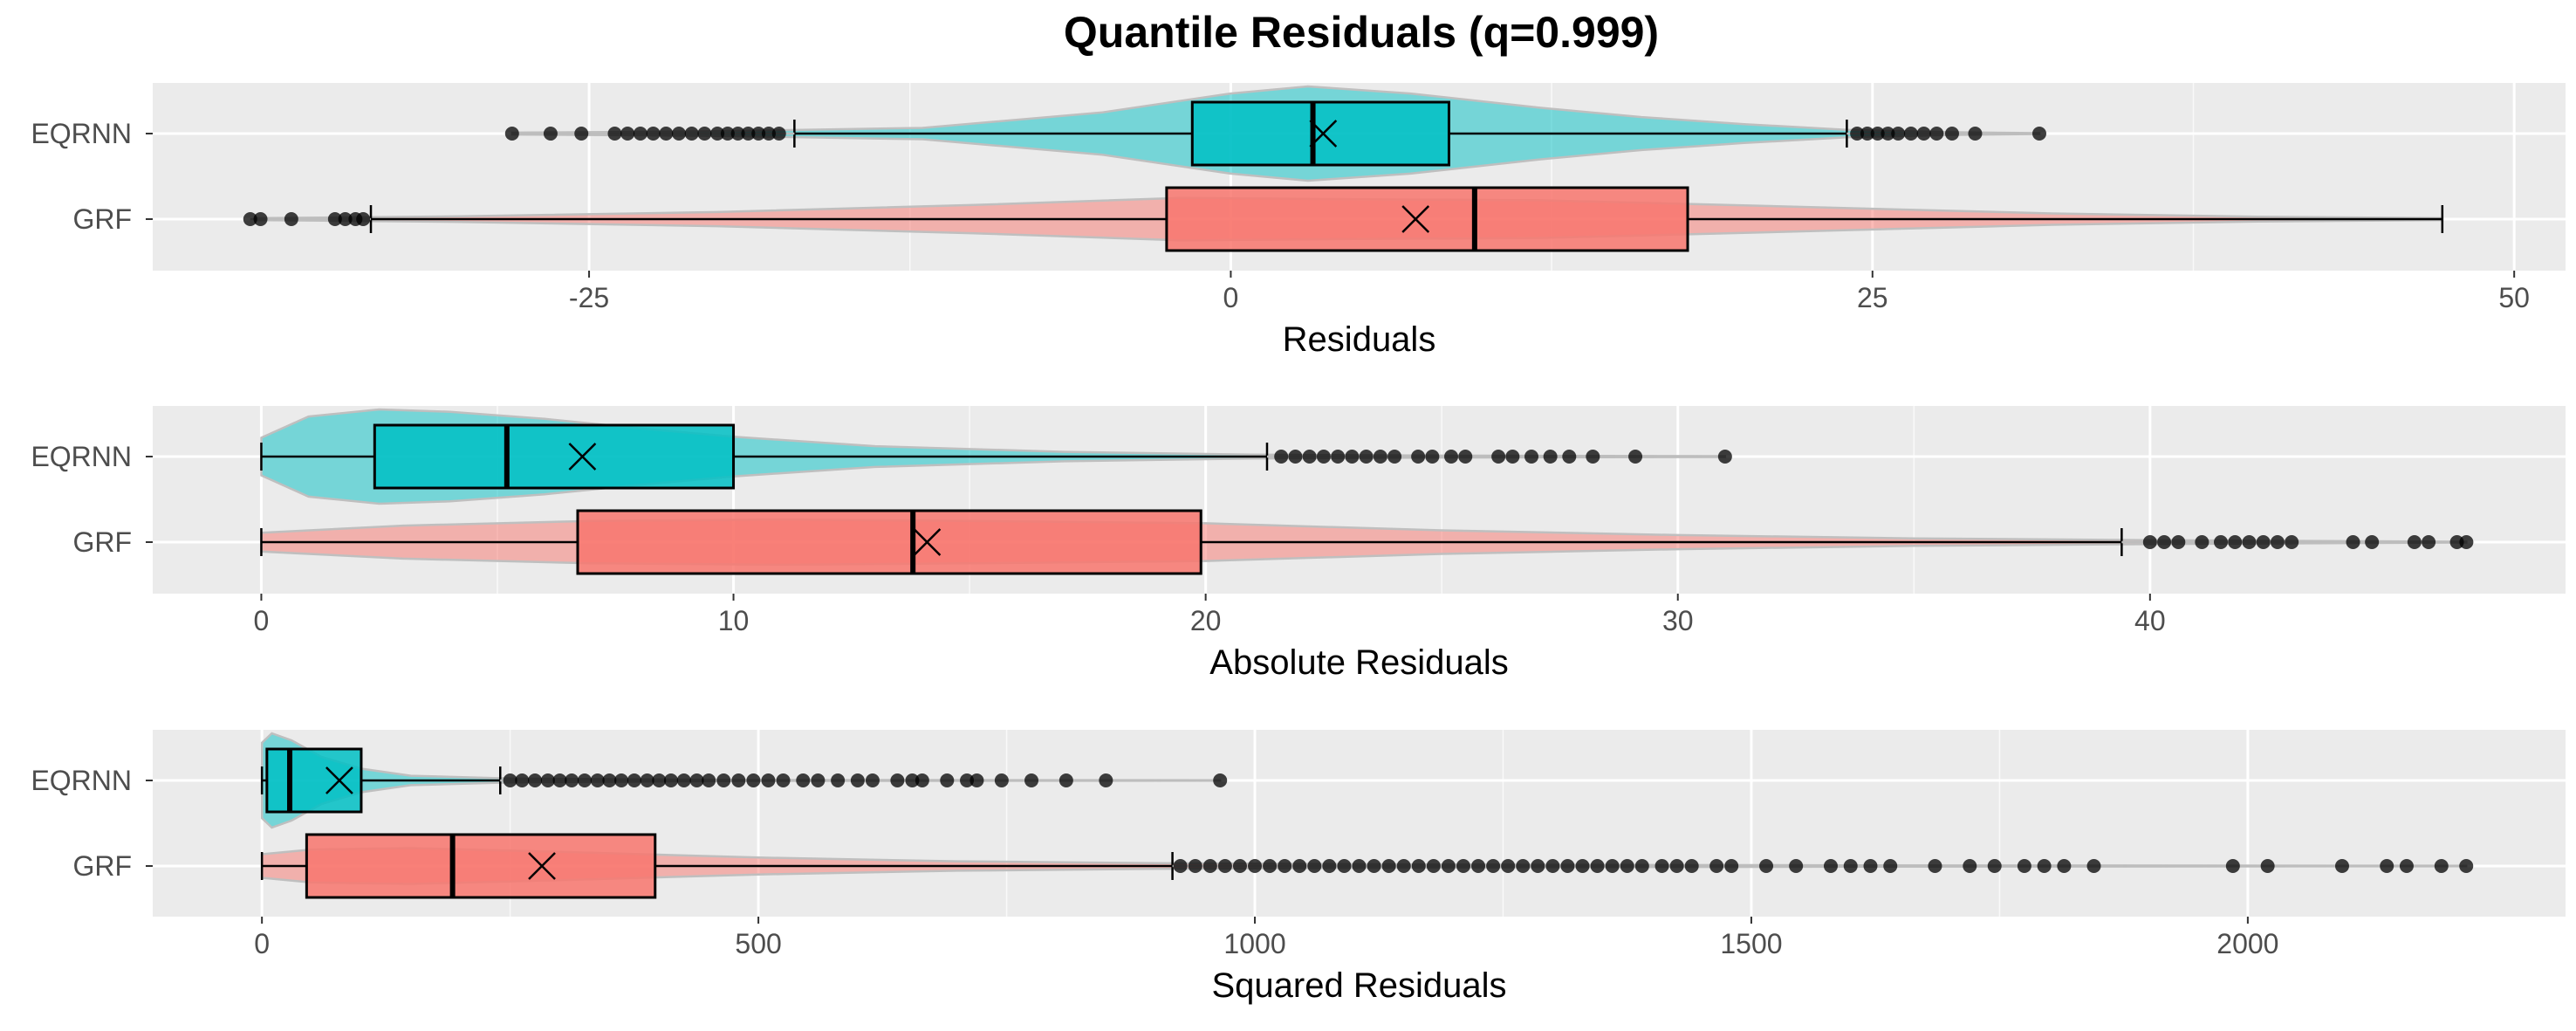 The image size is (2576, 1031). What do you see at coordinates (734, 621) in the screenshot?
I see `x-tick-label: 10` at bounding box center [734, 621].